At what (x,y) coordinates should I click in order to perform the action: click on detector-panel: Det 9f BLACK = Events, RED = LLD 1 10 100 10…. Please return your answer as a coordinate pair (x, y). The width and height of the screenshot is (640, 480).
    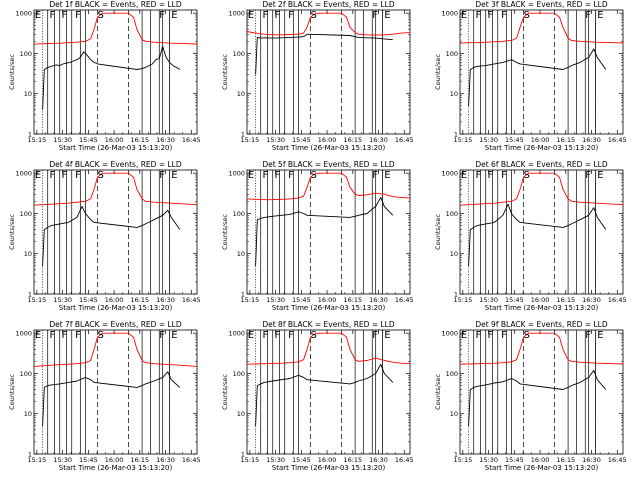
    Looking at the image, I should click on (532, 400).